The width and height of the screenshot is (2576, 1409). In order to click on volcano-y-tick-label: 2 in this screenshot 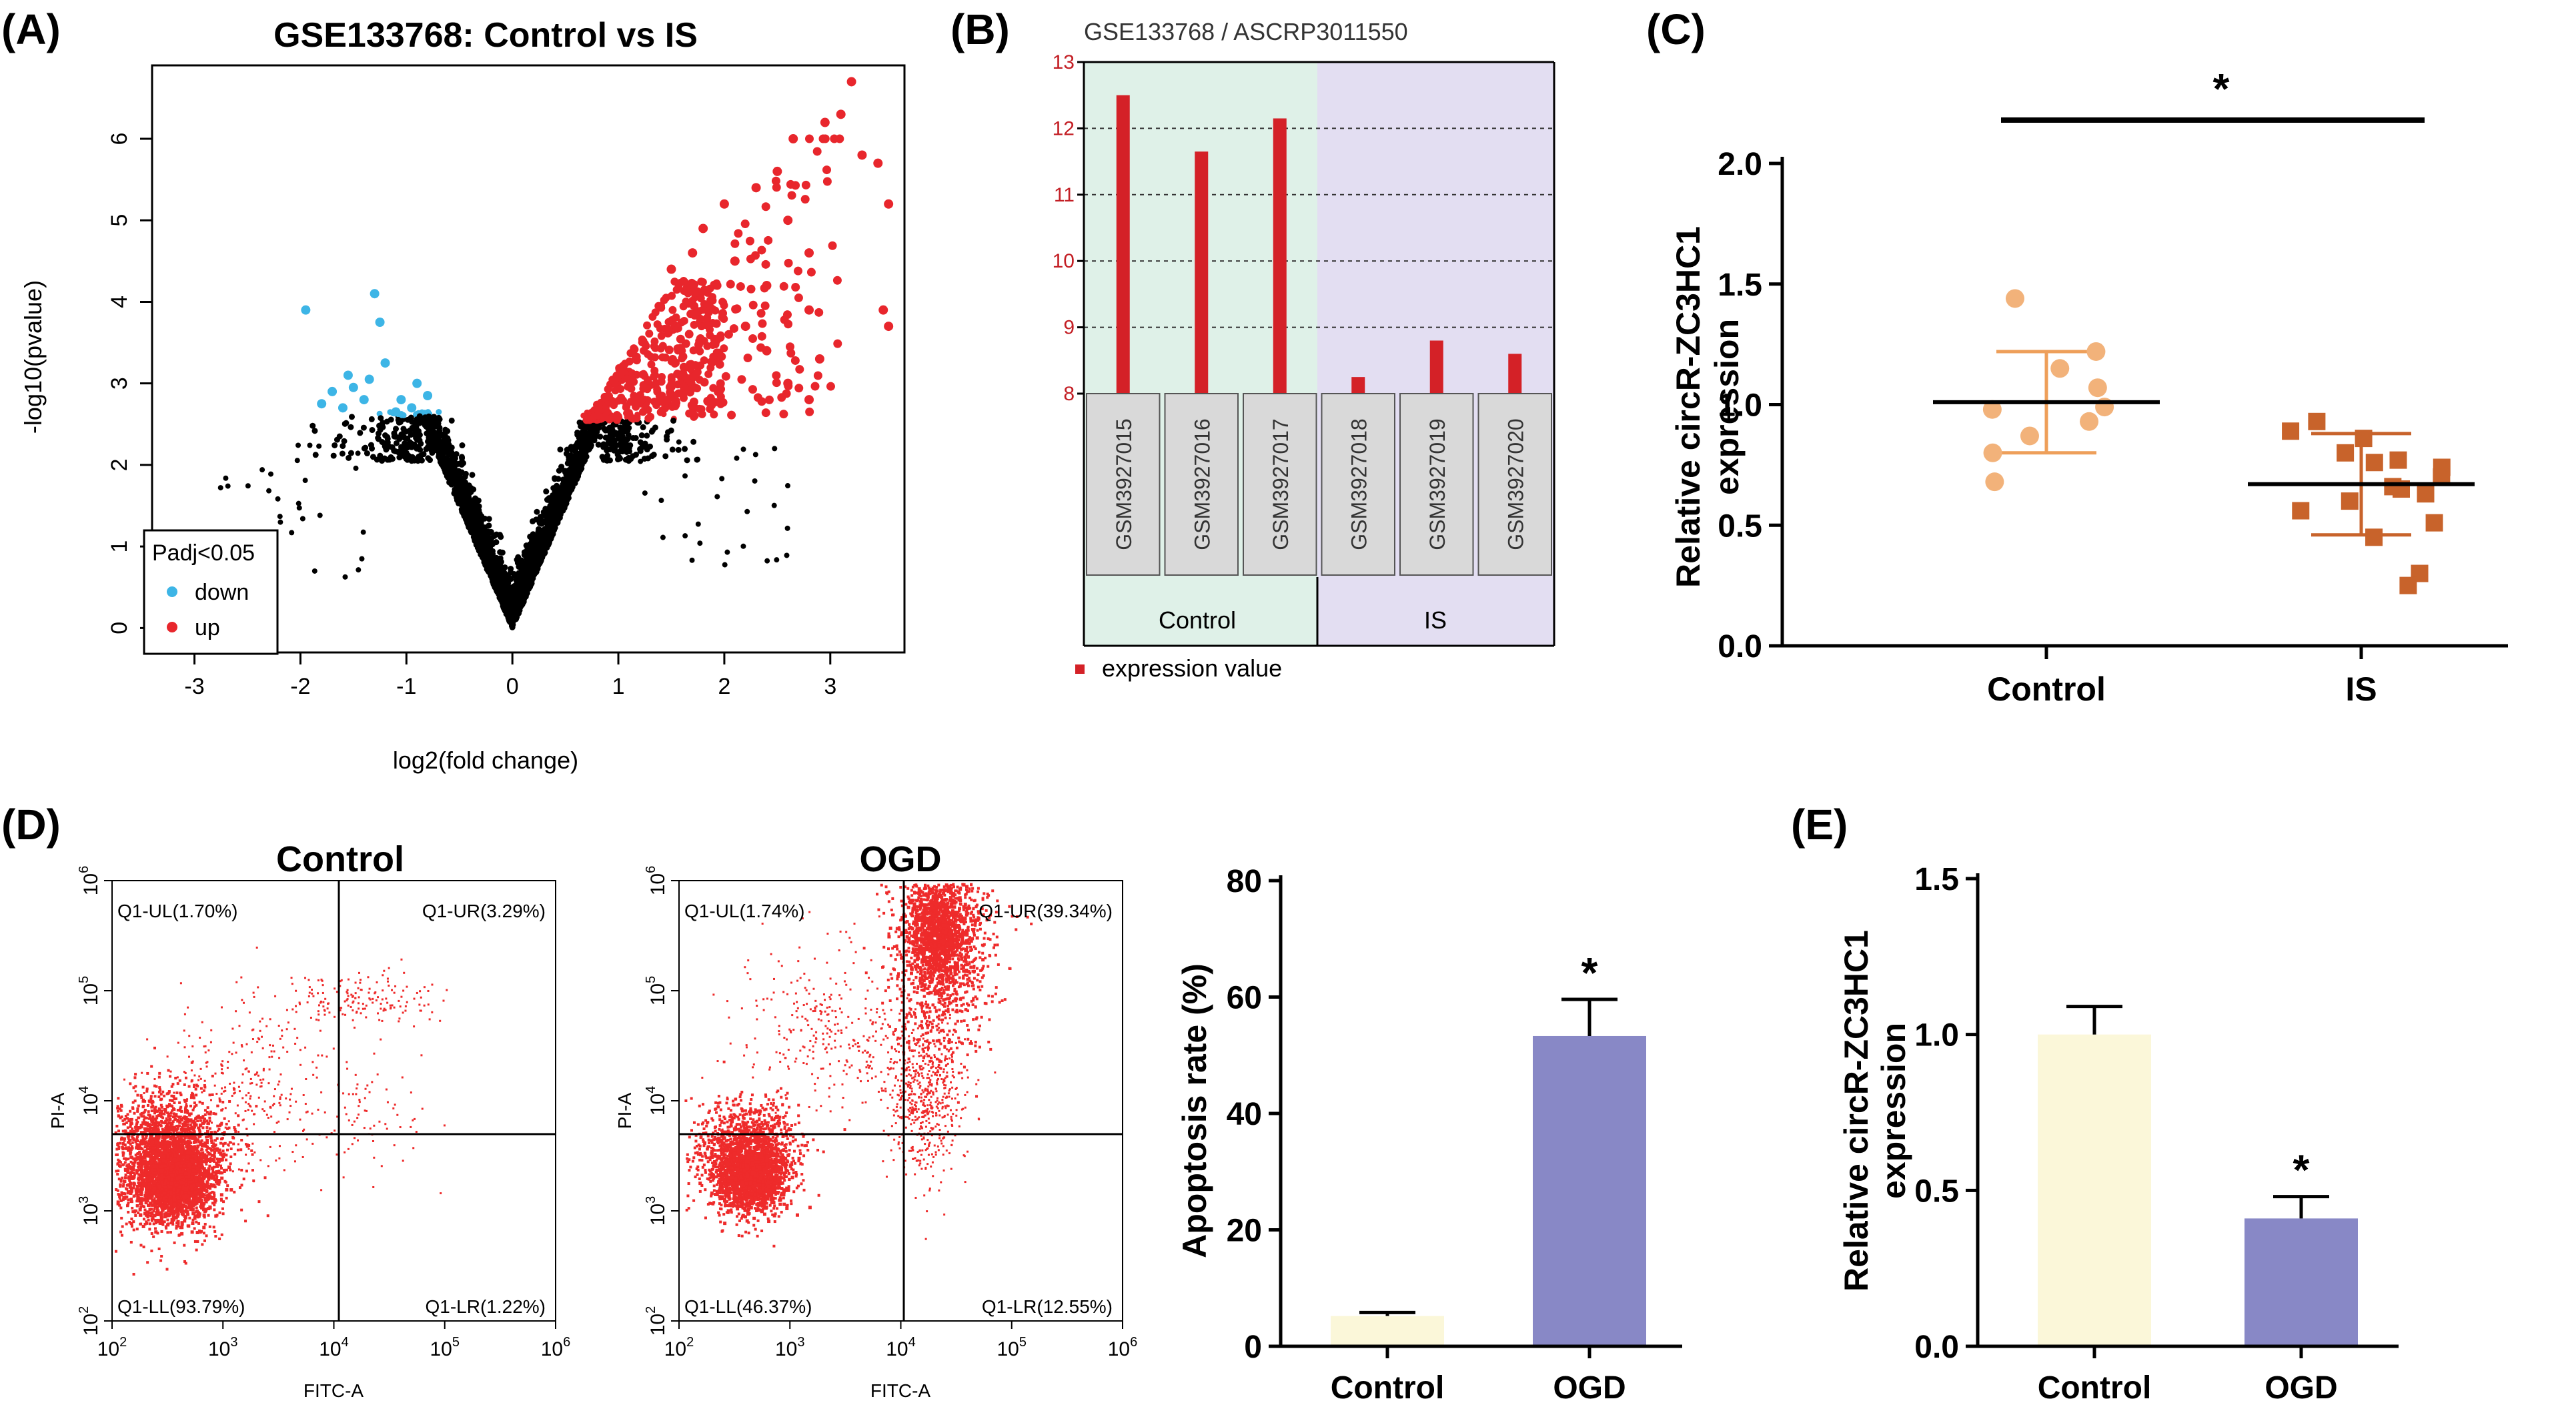, I will do `click(119, 464)`.